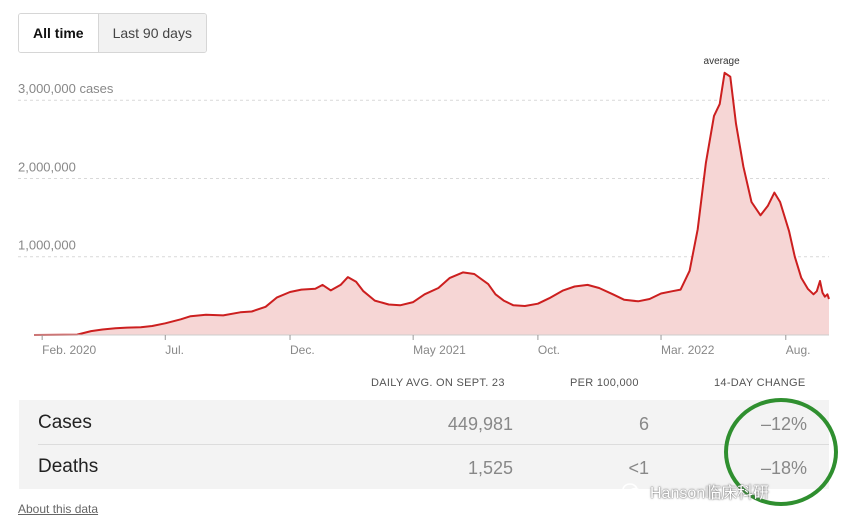 This screenshot has width=853, height=526. Describe the element at coordinates (302, 350) in the screenshot. I see `x-tick-label: Dec.` at that location.